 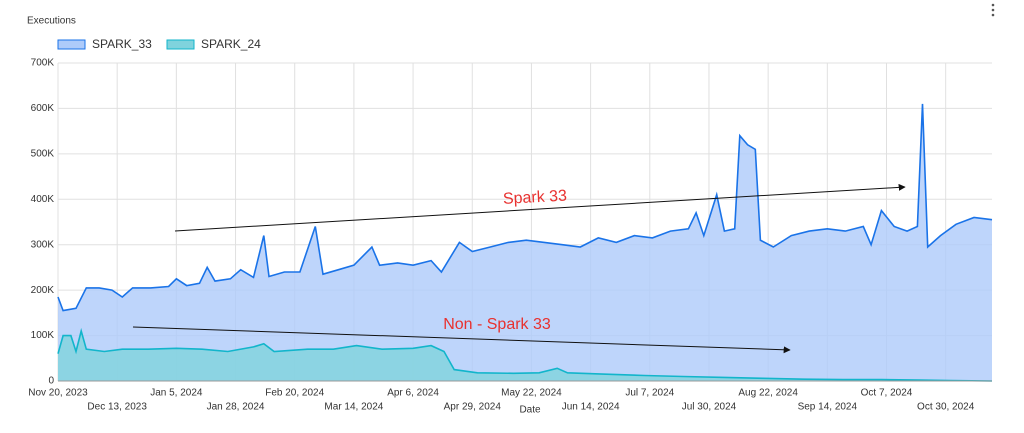 What do you see at coordinates (117, 407) in the screenshot?
I see `x-tick-label: Dec 13, 2023` at bounding box center [117, 407].